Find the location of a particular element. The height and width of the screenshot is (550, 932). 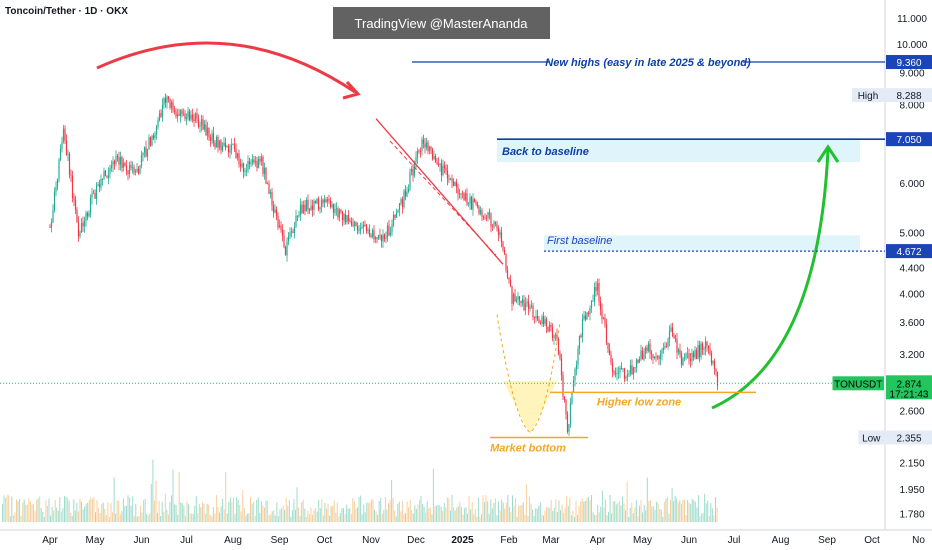

y-tick-label: 10.000 is located at coordinates (912, 45).